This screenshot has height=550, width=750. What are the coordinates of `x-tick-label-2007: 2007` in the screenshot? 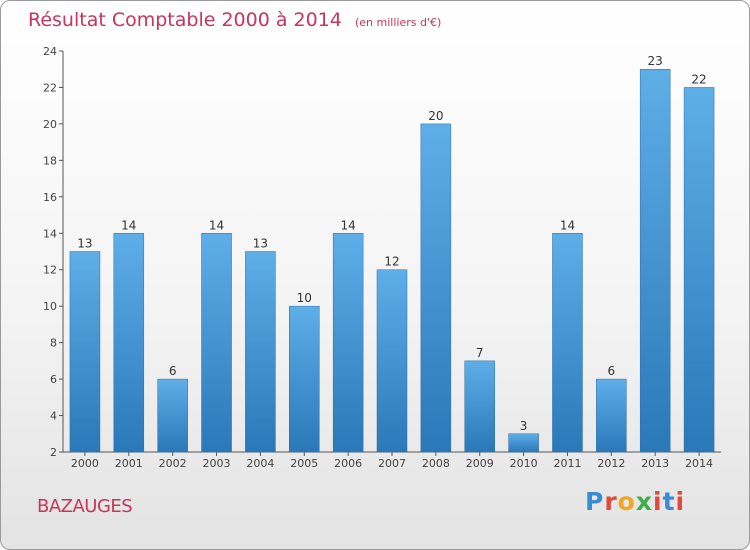 It's located at (392, 463).